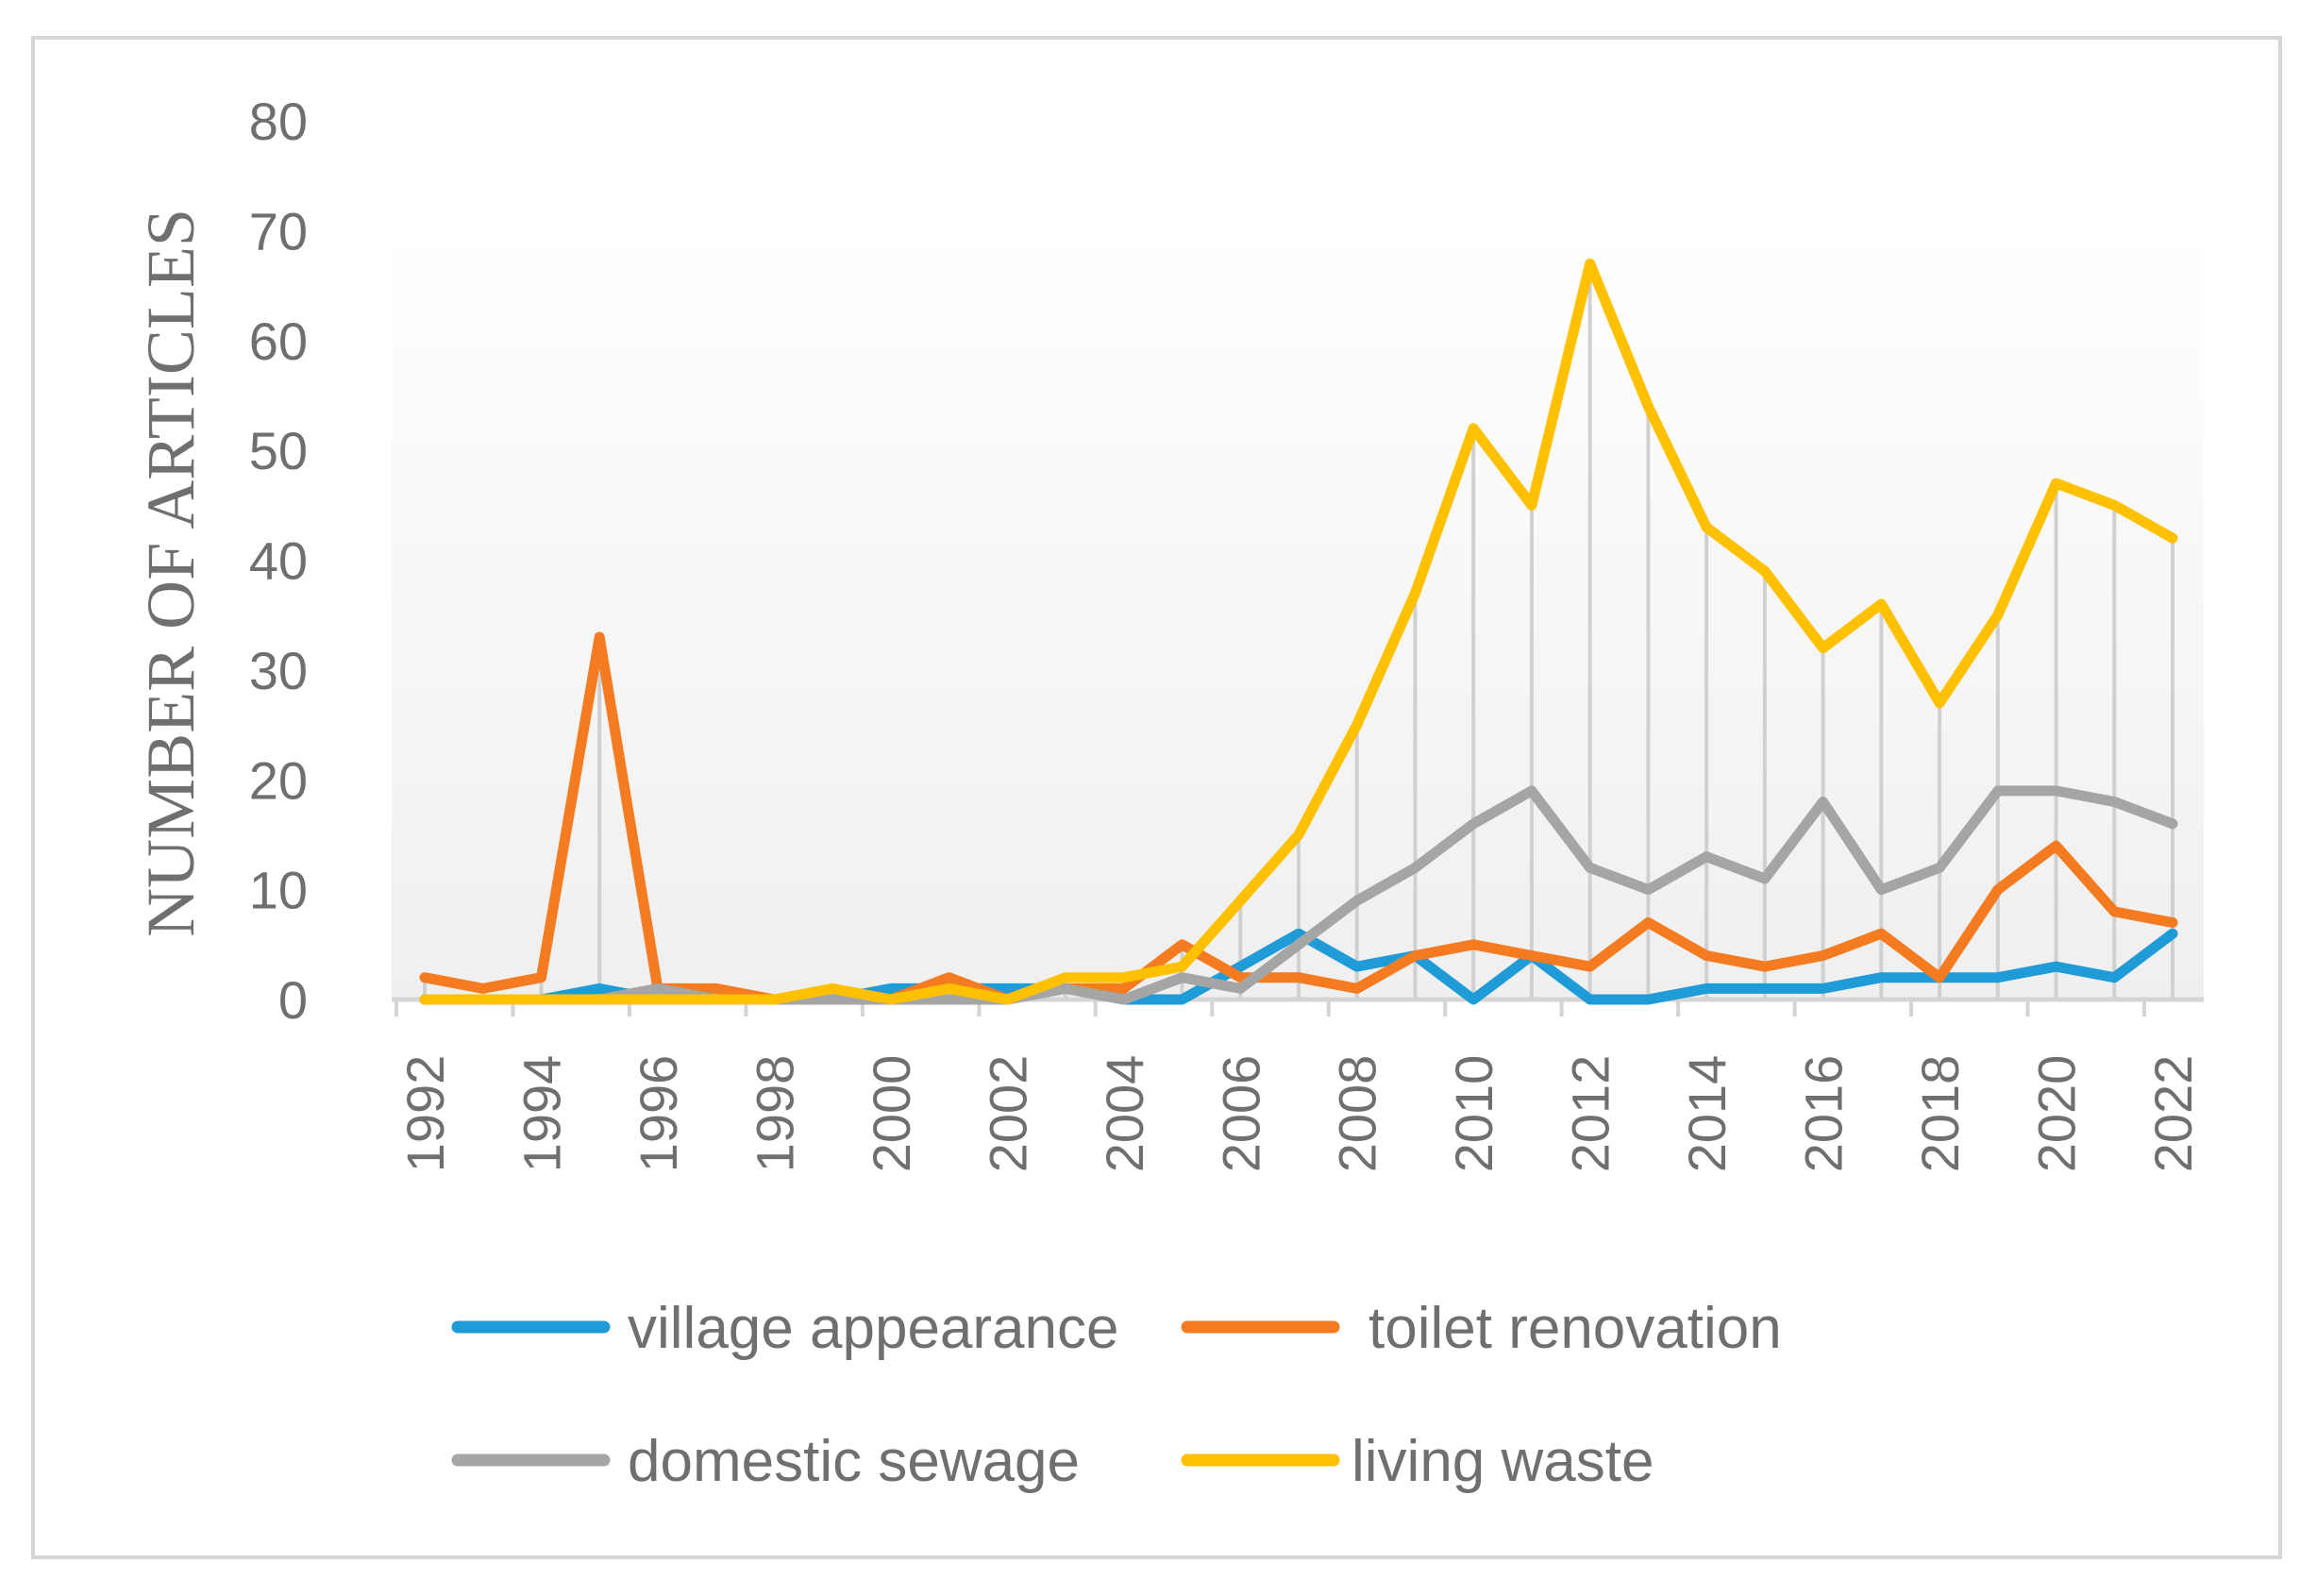 The width and height of the screenshot is (2317, 1596). What do you see at coordinates (1707, 1114) in the screenshot?
I see `x-tick-label: 2014` at bounding box center [1707, 1114].